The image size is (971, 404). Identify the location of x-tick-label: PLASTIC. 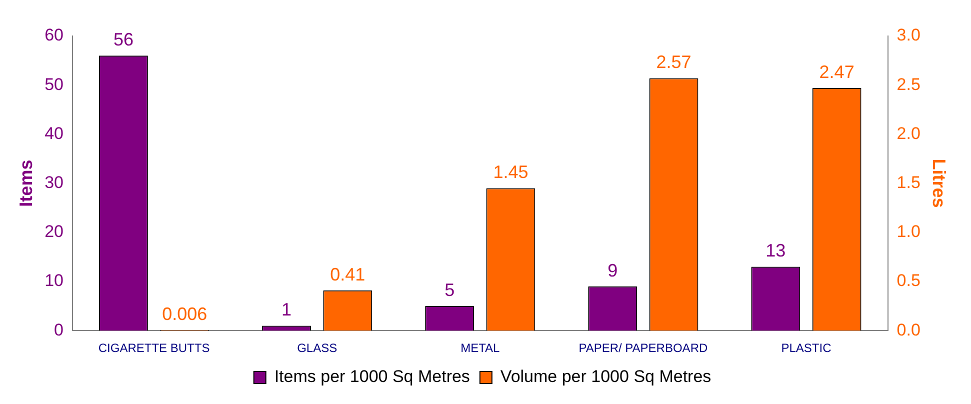
(806, 348).